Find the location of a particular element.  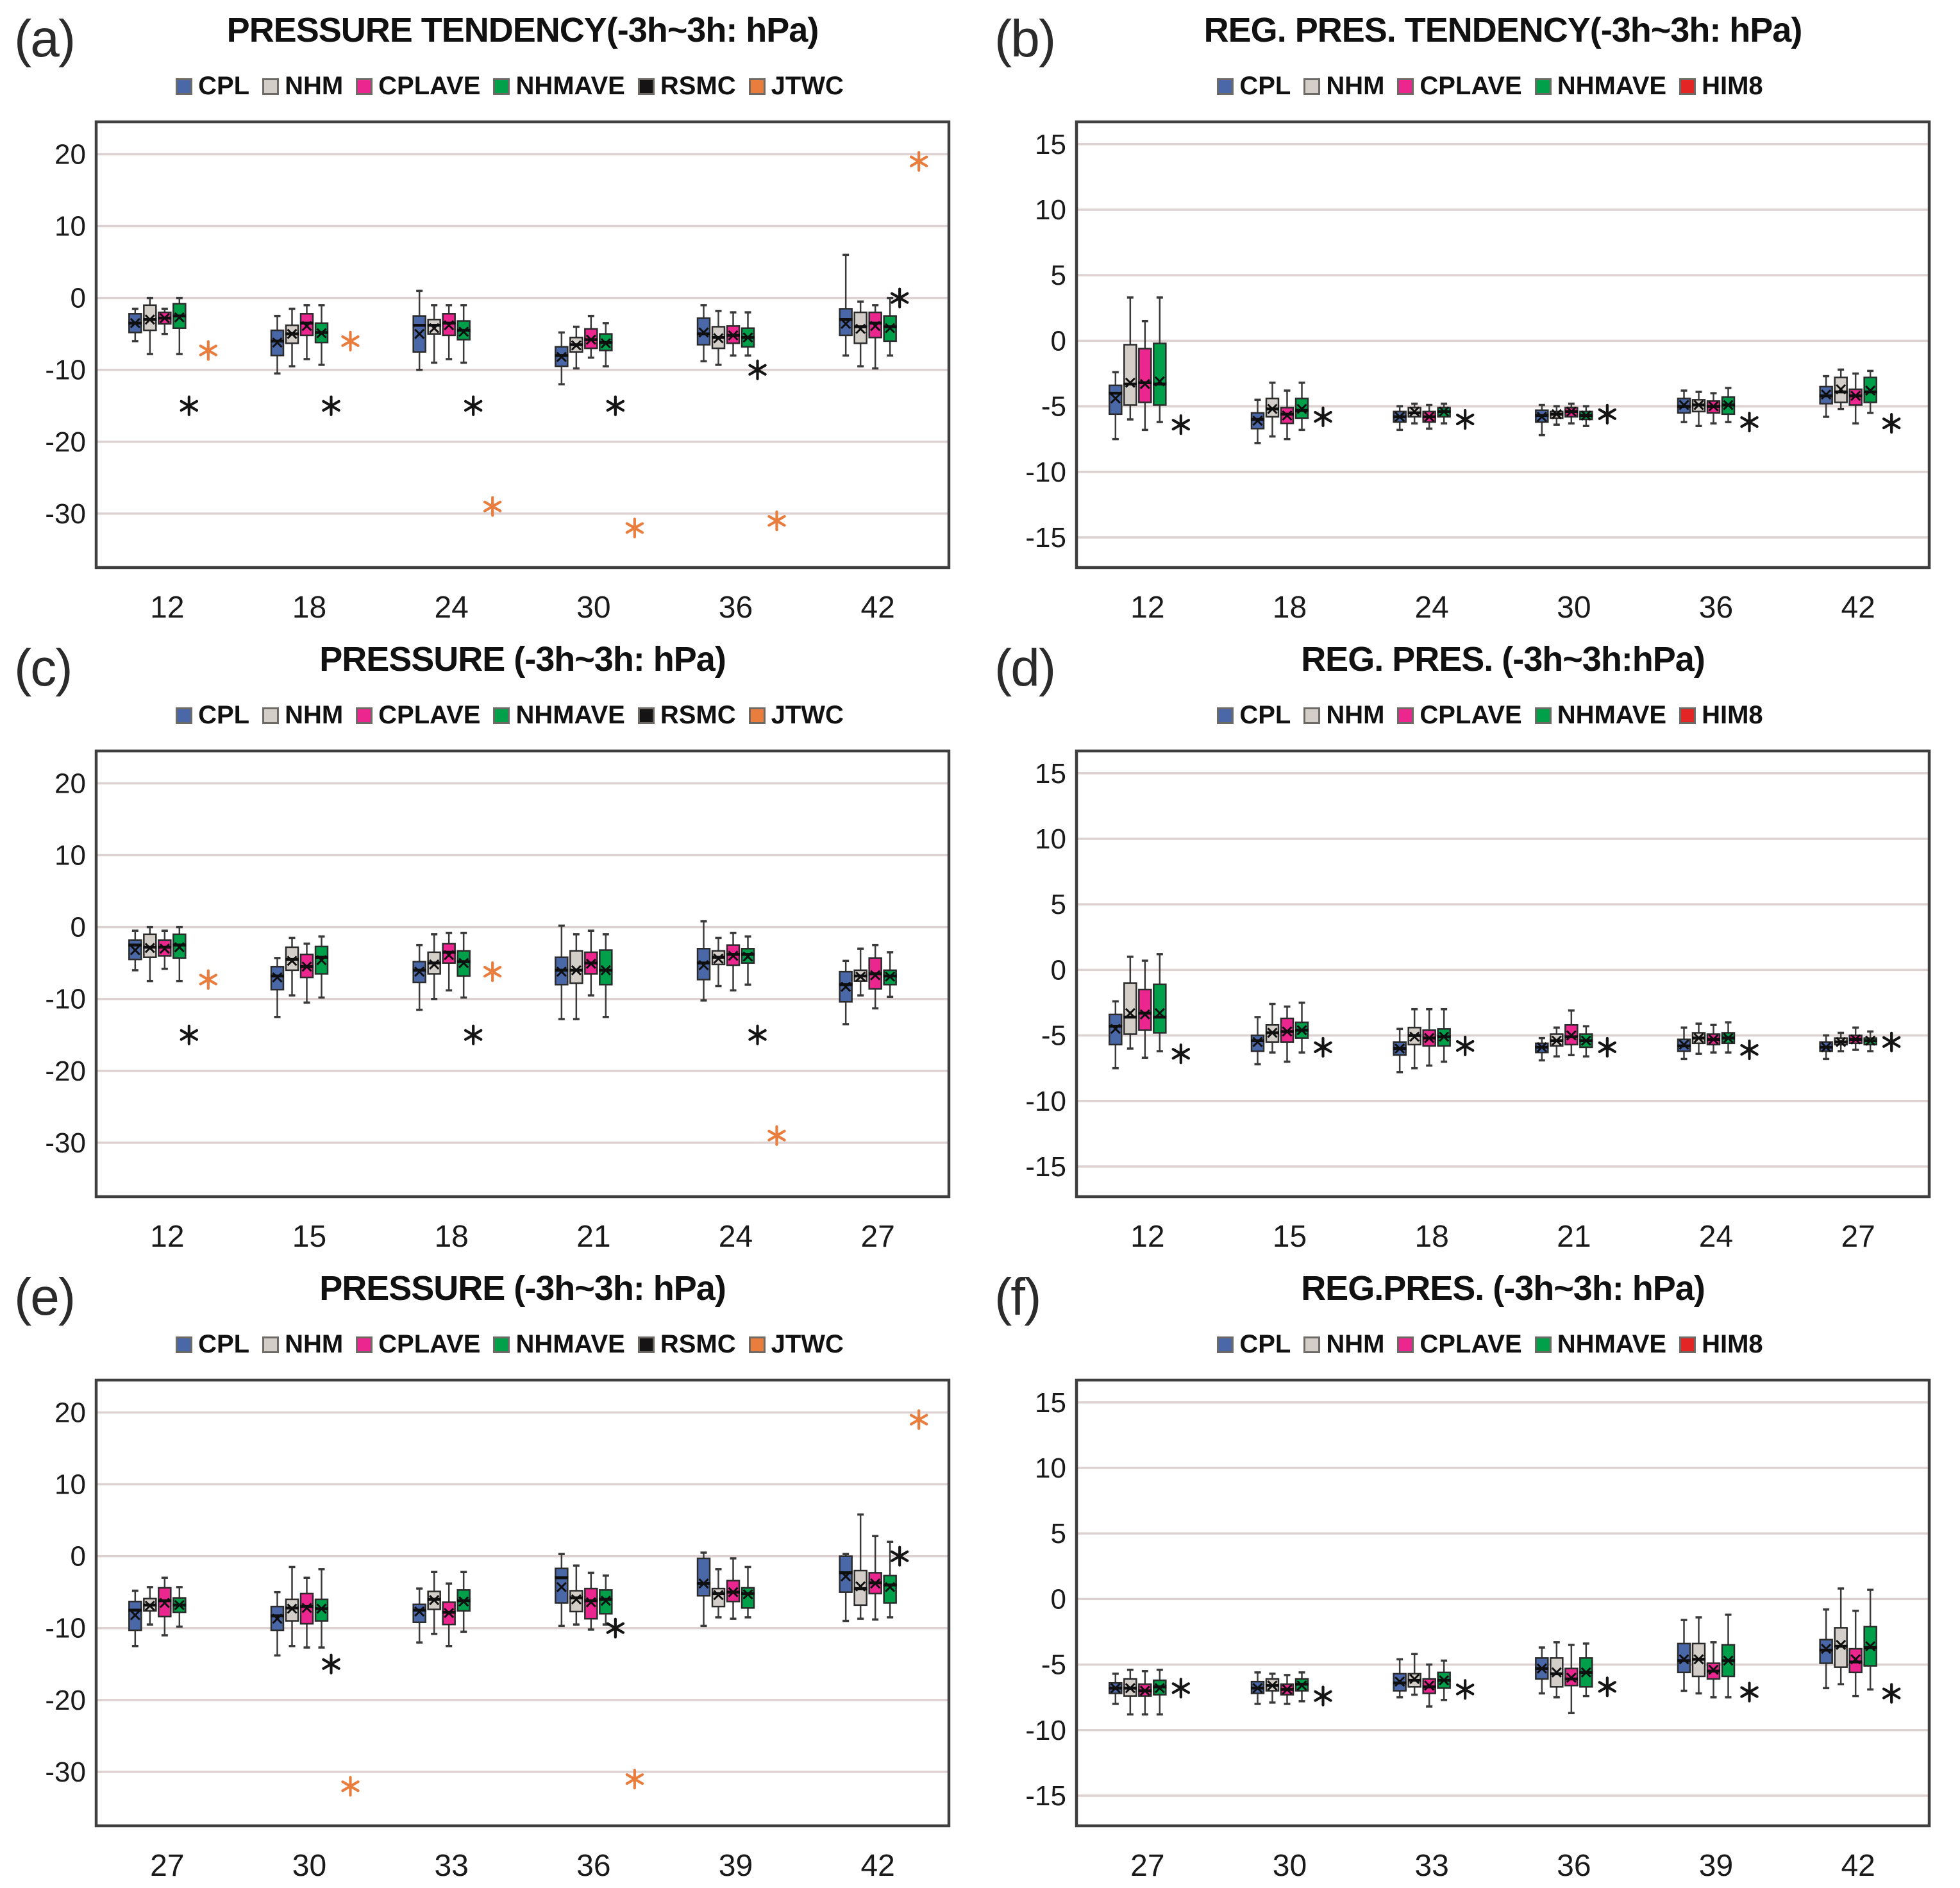

panel-d-legend: CPL NHM CPLAVE NHMAVE HIM8 is located at coordinates (1490, 715).